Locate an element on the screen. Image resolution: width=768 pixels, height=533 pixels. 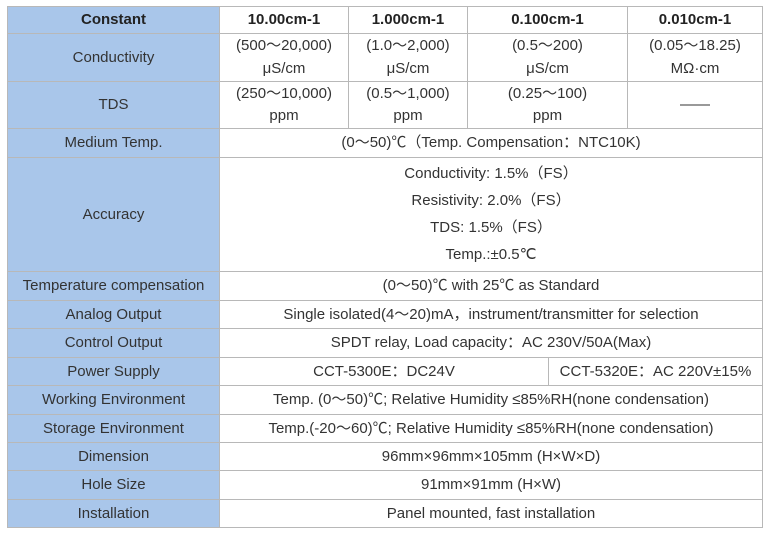
row-label: Working Environment is located at coordinates (113, 400).